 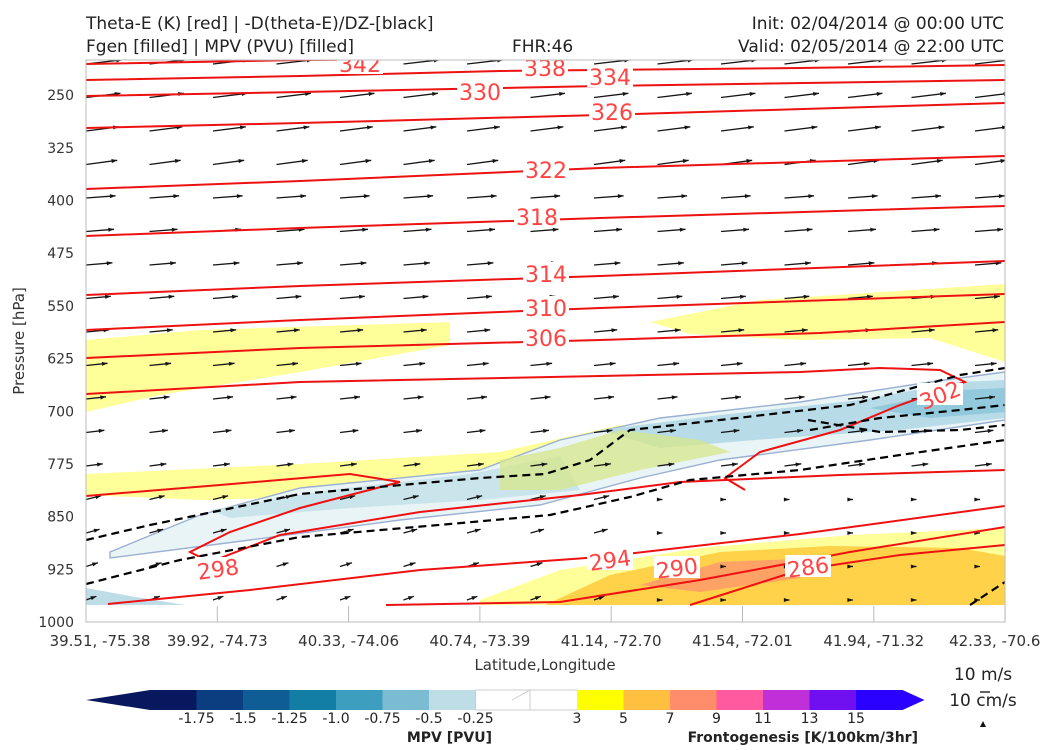 I want to click on fgen-colorbar-tick: 5, so click(x=623, y=719).